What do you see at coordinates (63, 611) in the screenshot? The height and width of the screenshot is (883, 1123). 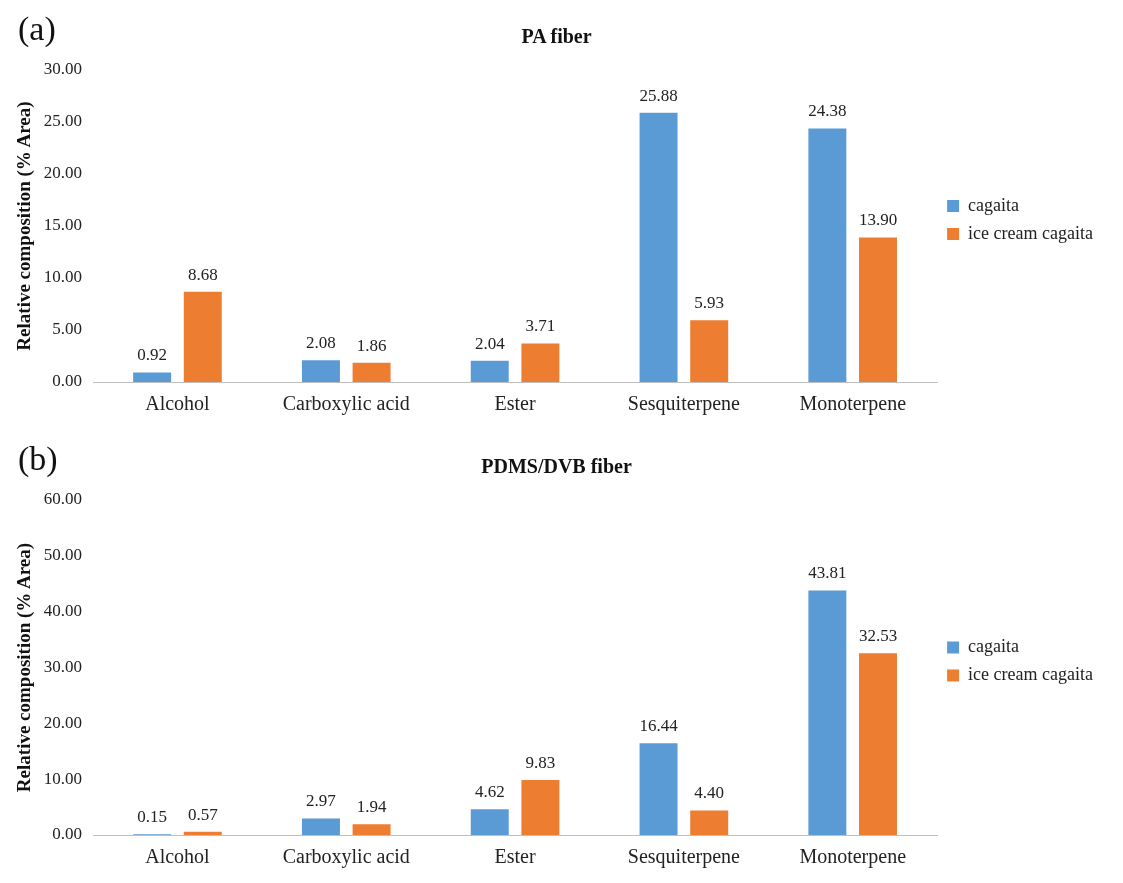 I see `y-tick-label: 40.00` at bounding box center [63, 611].